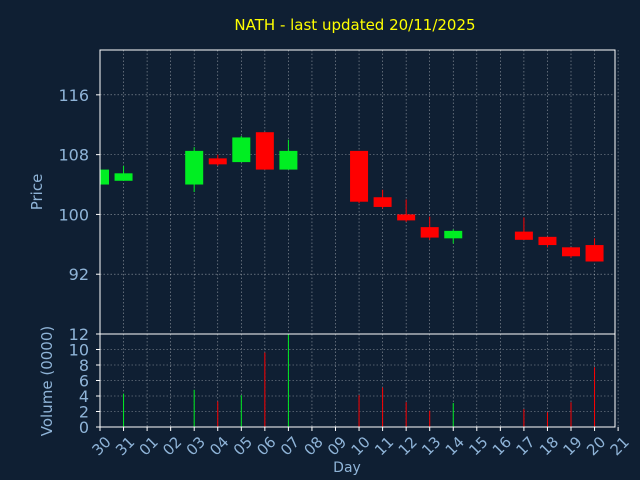  Describe the element at coordinates (243, 446) in the screenshot. I see `x-tick-label: 05` at that location.